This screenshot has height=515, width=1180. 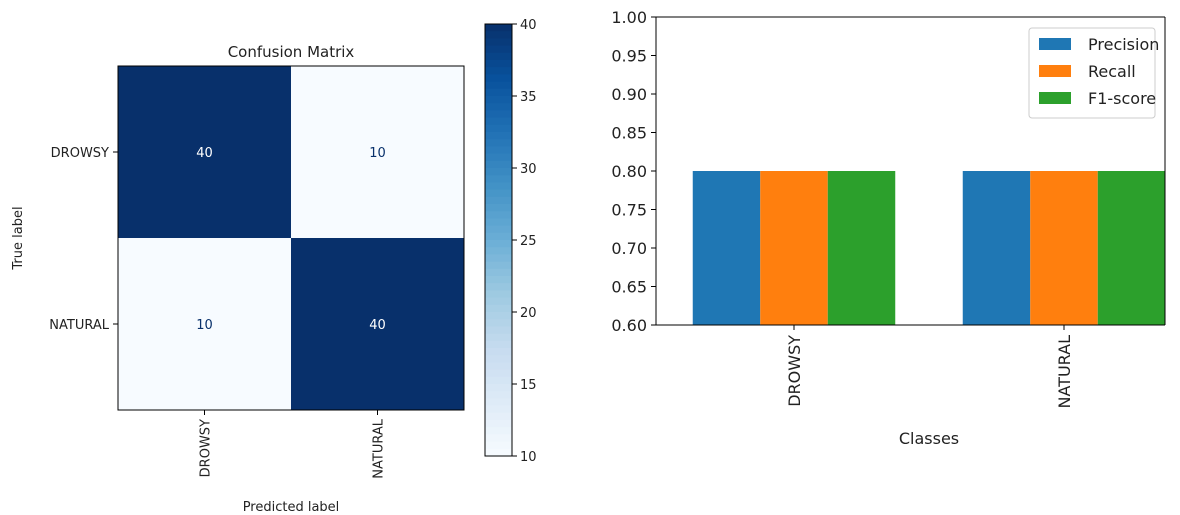 What do you see at coordinates (528, 313) in the screenshot?
I see `colorbar-tick-label: 20` at bounding box center [528, 313].